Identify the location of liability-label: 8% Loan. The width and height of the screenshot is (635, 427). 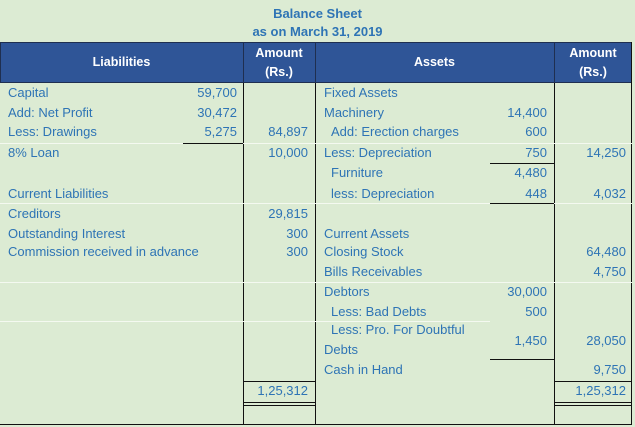
(34, 152).